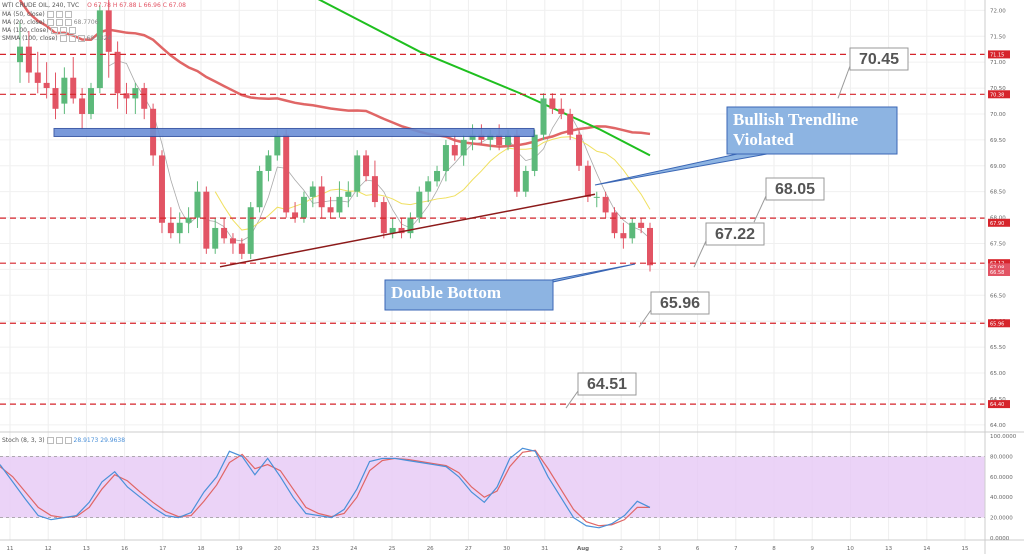  What do you see at coordinates (430, 549) in the screenshot?
I see `x-tick-label: 26` at bounding box center [430, 549].